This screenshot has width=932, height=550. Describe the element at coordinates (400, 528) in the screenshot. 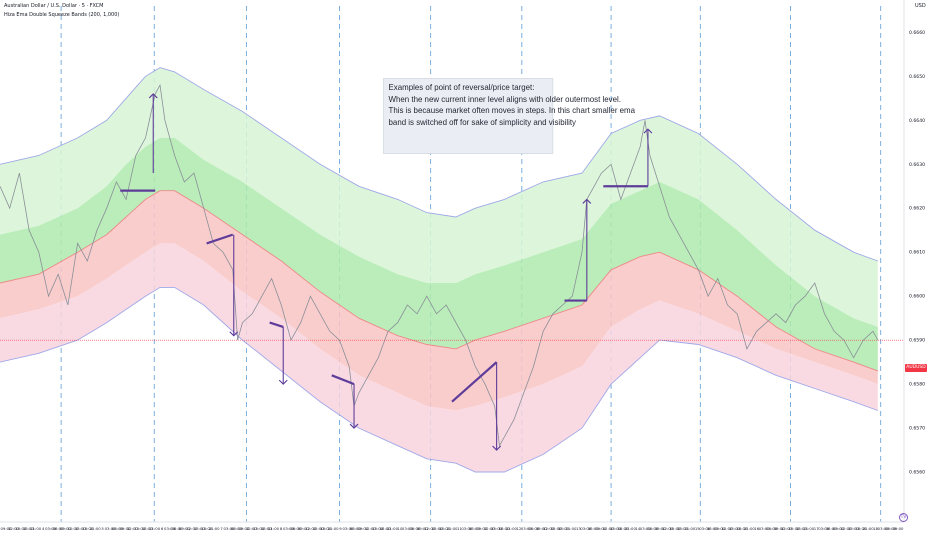

I see `time-tick-label: 10` at that location.